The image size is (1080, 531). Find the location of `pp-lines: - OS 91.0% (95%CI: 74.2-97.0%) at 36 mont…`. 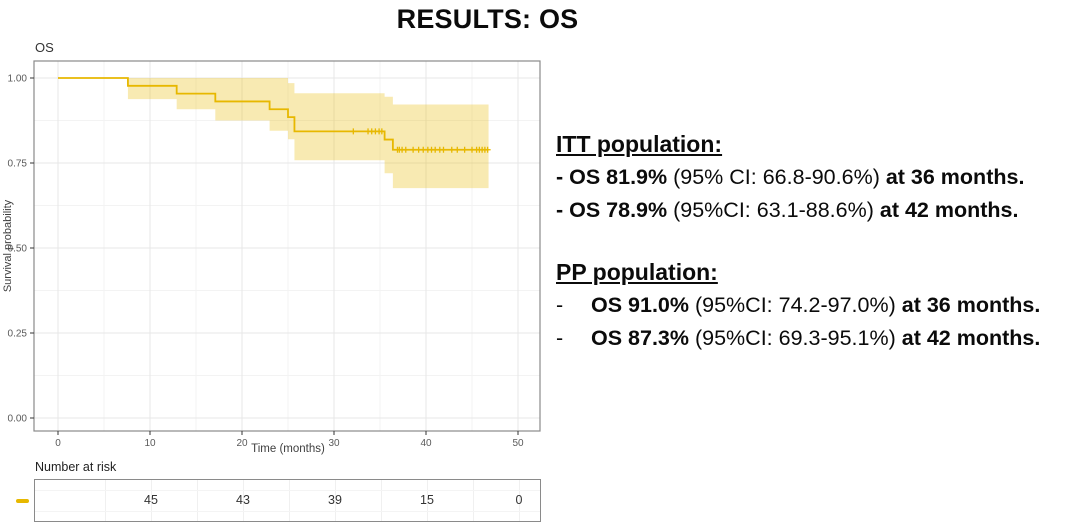

pp-lines: - OS 91.0% (95%CI: 74.2-97.0%) at 36 mont… is located at coordinates (818, 322).